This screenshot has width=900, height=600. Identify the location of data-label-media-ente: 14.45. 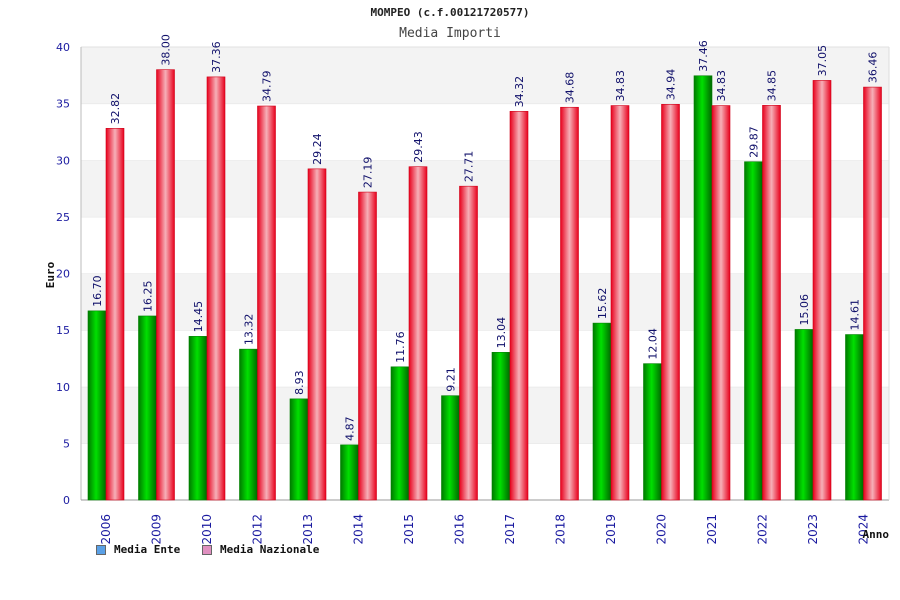
(198, 317).